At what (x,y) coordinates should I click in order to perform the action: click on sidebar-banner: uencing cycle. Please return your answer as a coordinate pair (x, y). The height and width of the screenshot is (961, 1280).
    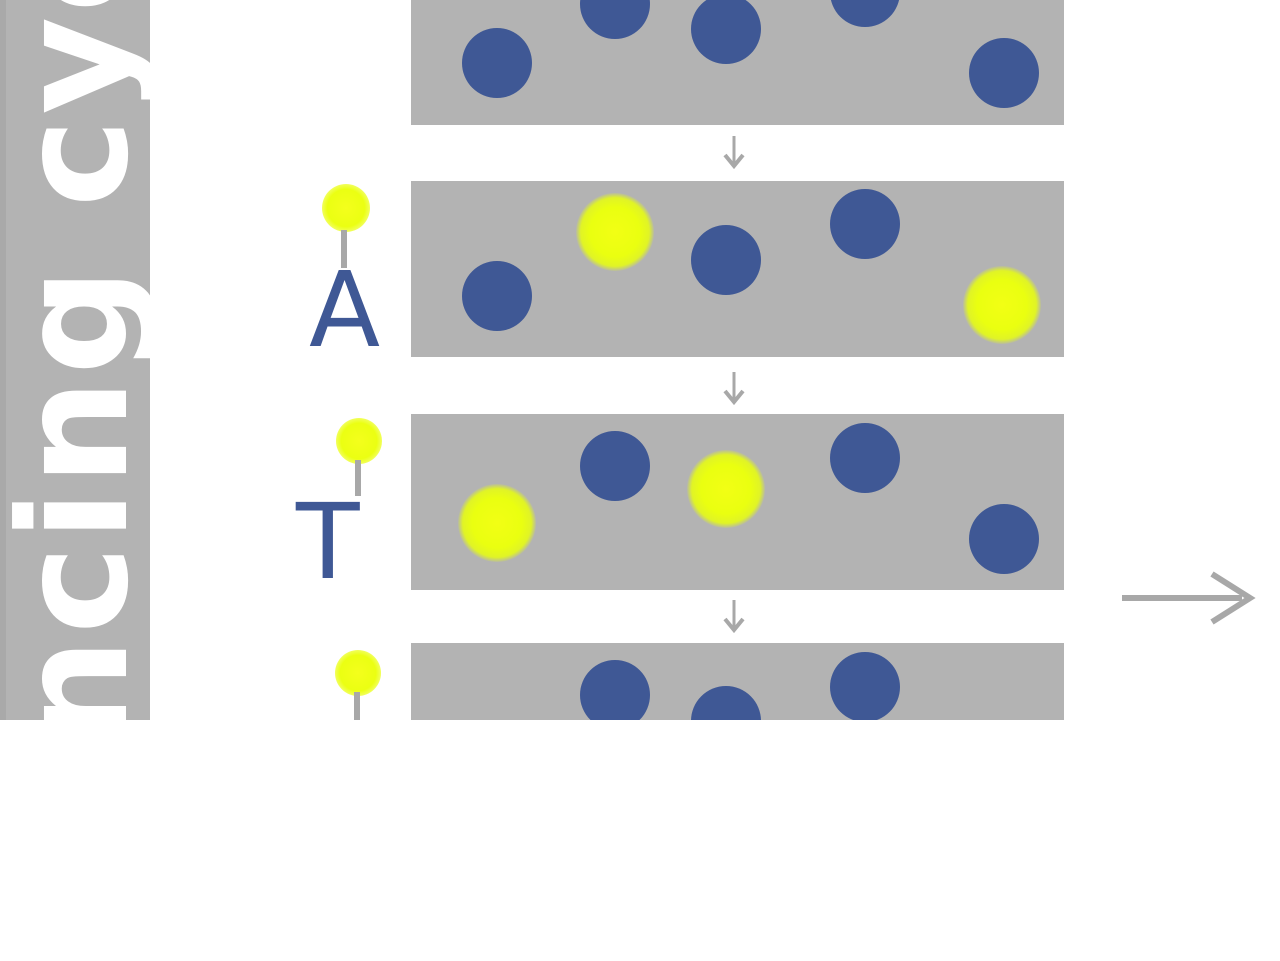
    Looking at the image, I should click on (81, 480).